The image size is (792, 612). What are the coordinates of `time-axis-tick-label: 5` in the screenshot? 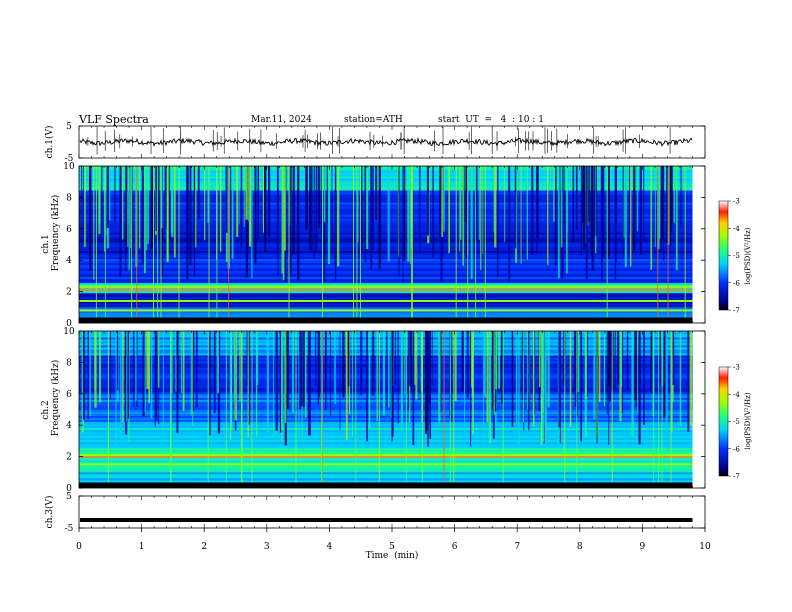 It's located at (392, 547).